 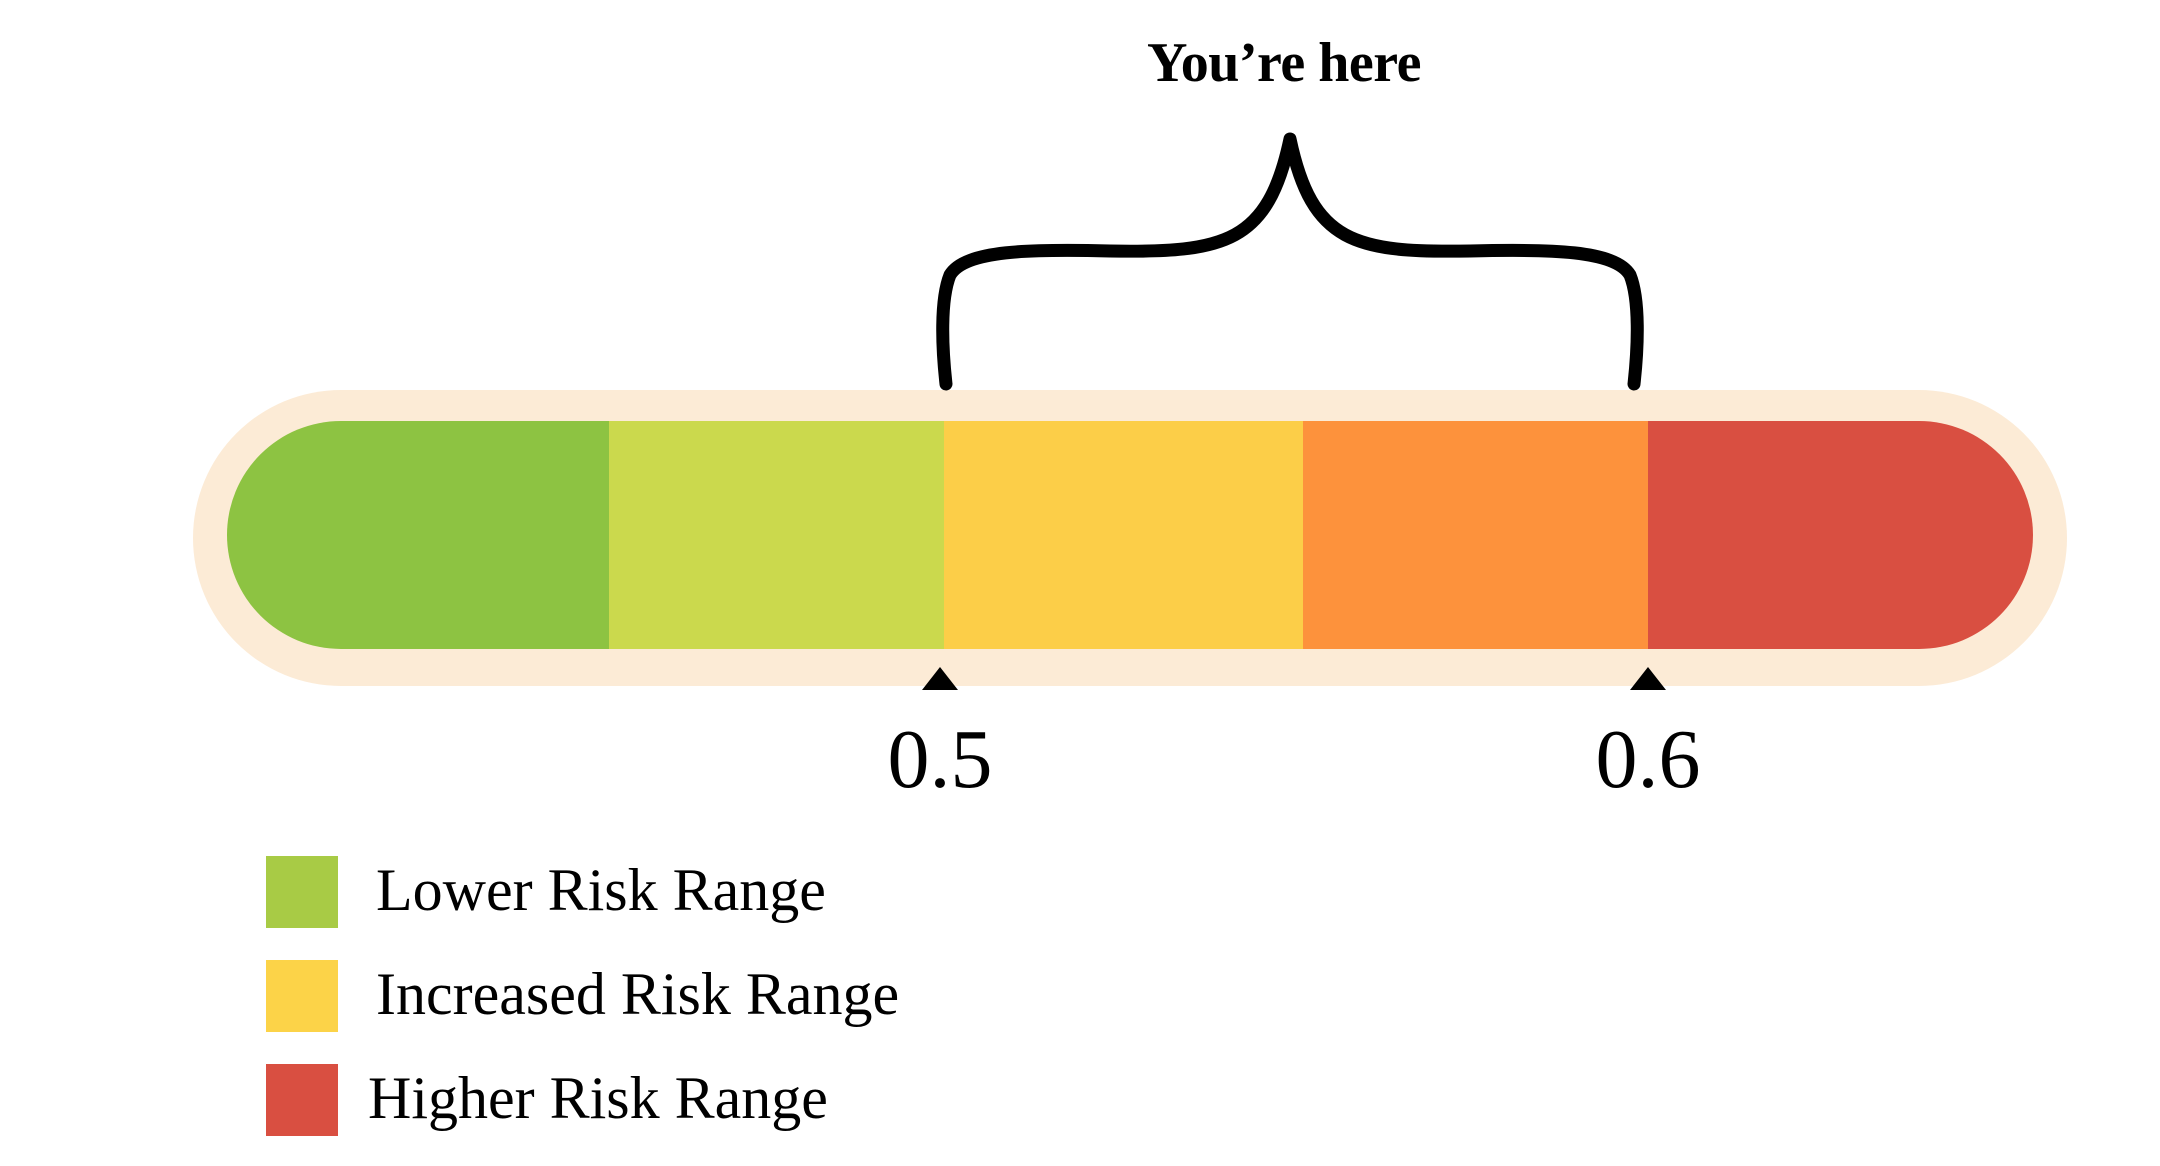 What do you see at coordinates (1475, 535) in the screenshot?
I see `segment-orange` at bounding box center [1475, 535].